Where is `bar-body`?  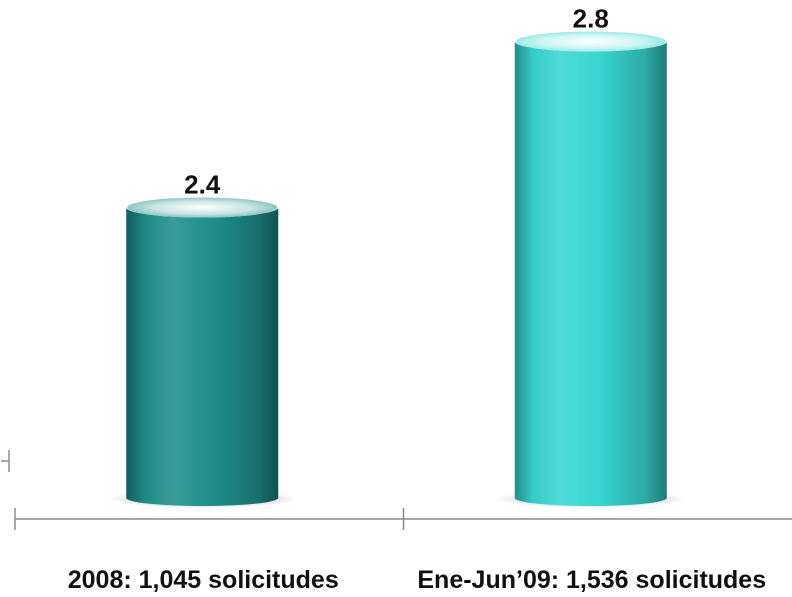 bar-body is located at coordinates (202, 356).